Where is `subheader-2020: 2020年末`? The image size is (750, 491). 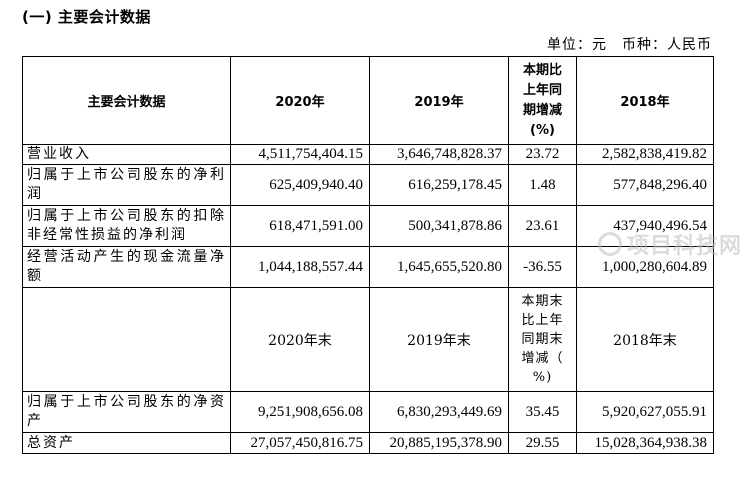 subheader-2020: 2020年末 is located at coordinates (300, 339).